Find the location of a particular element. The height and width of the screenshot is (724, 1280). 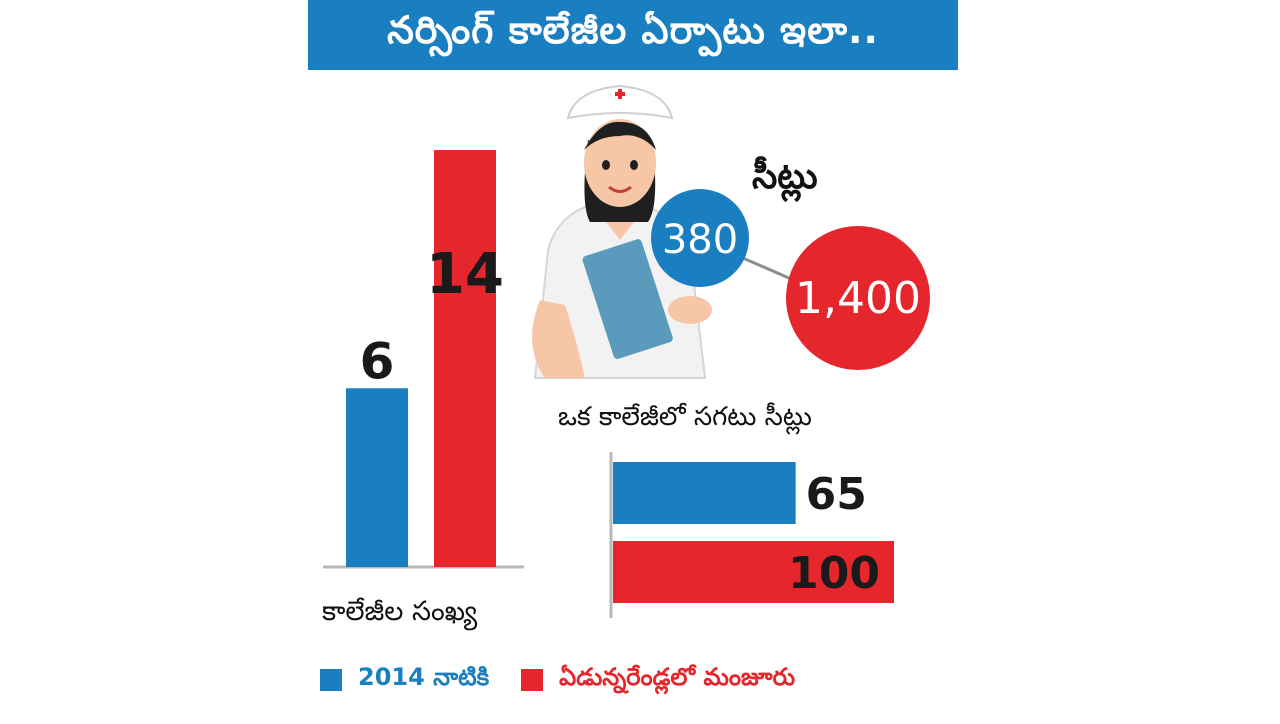

legend-label-2014: 2014 నాటికి is located at coordinates (424, 677).